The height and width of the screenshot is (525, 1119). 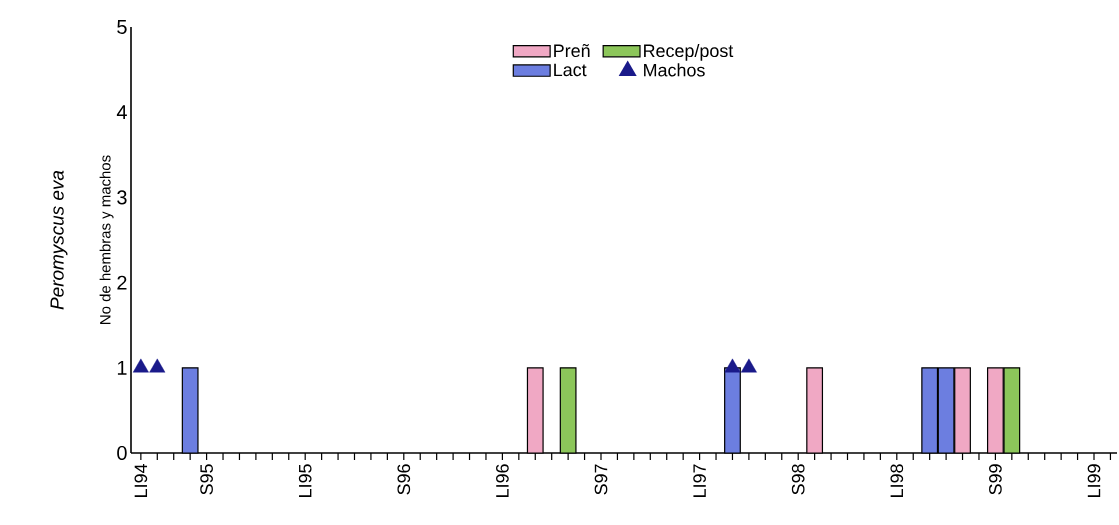 I want to click on x-tick-label: LI98, so click(x=897, y=480).